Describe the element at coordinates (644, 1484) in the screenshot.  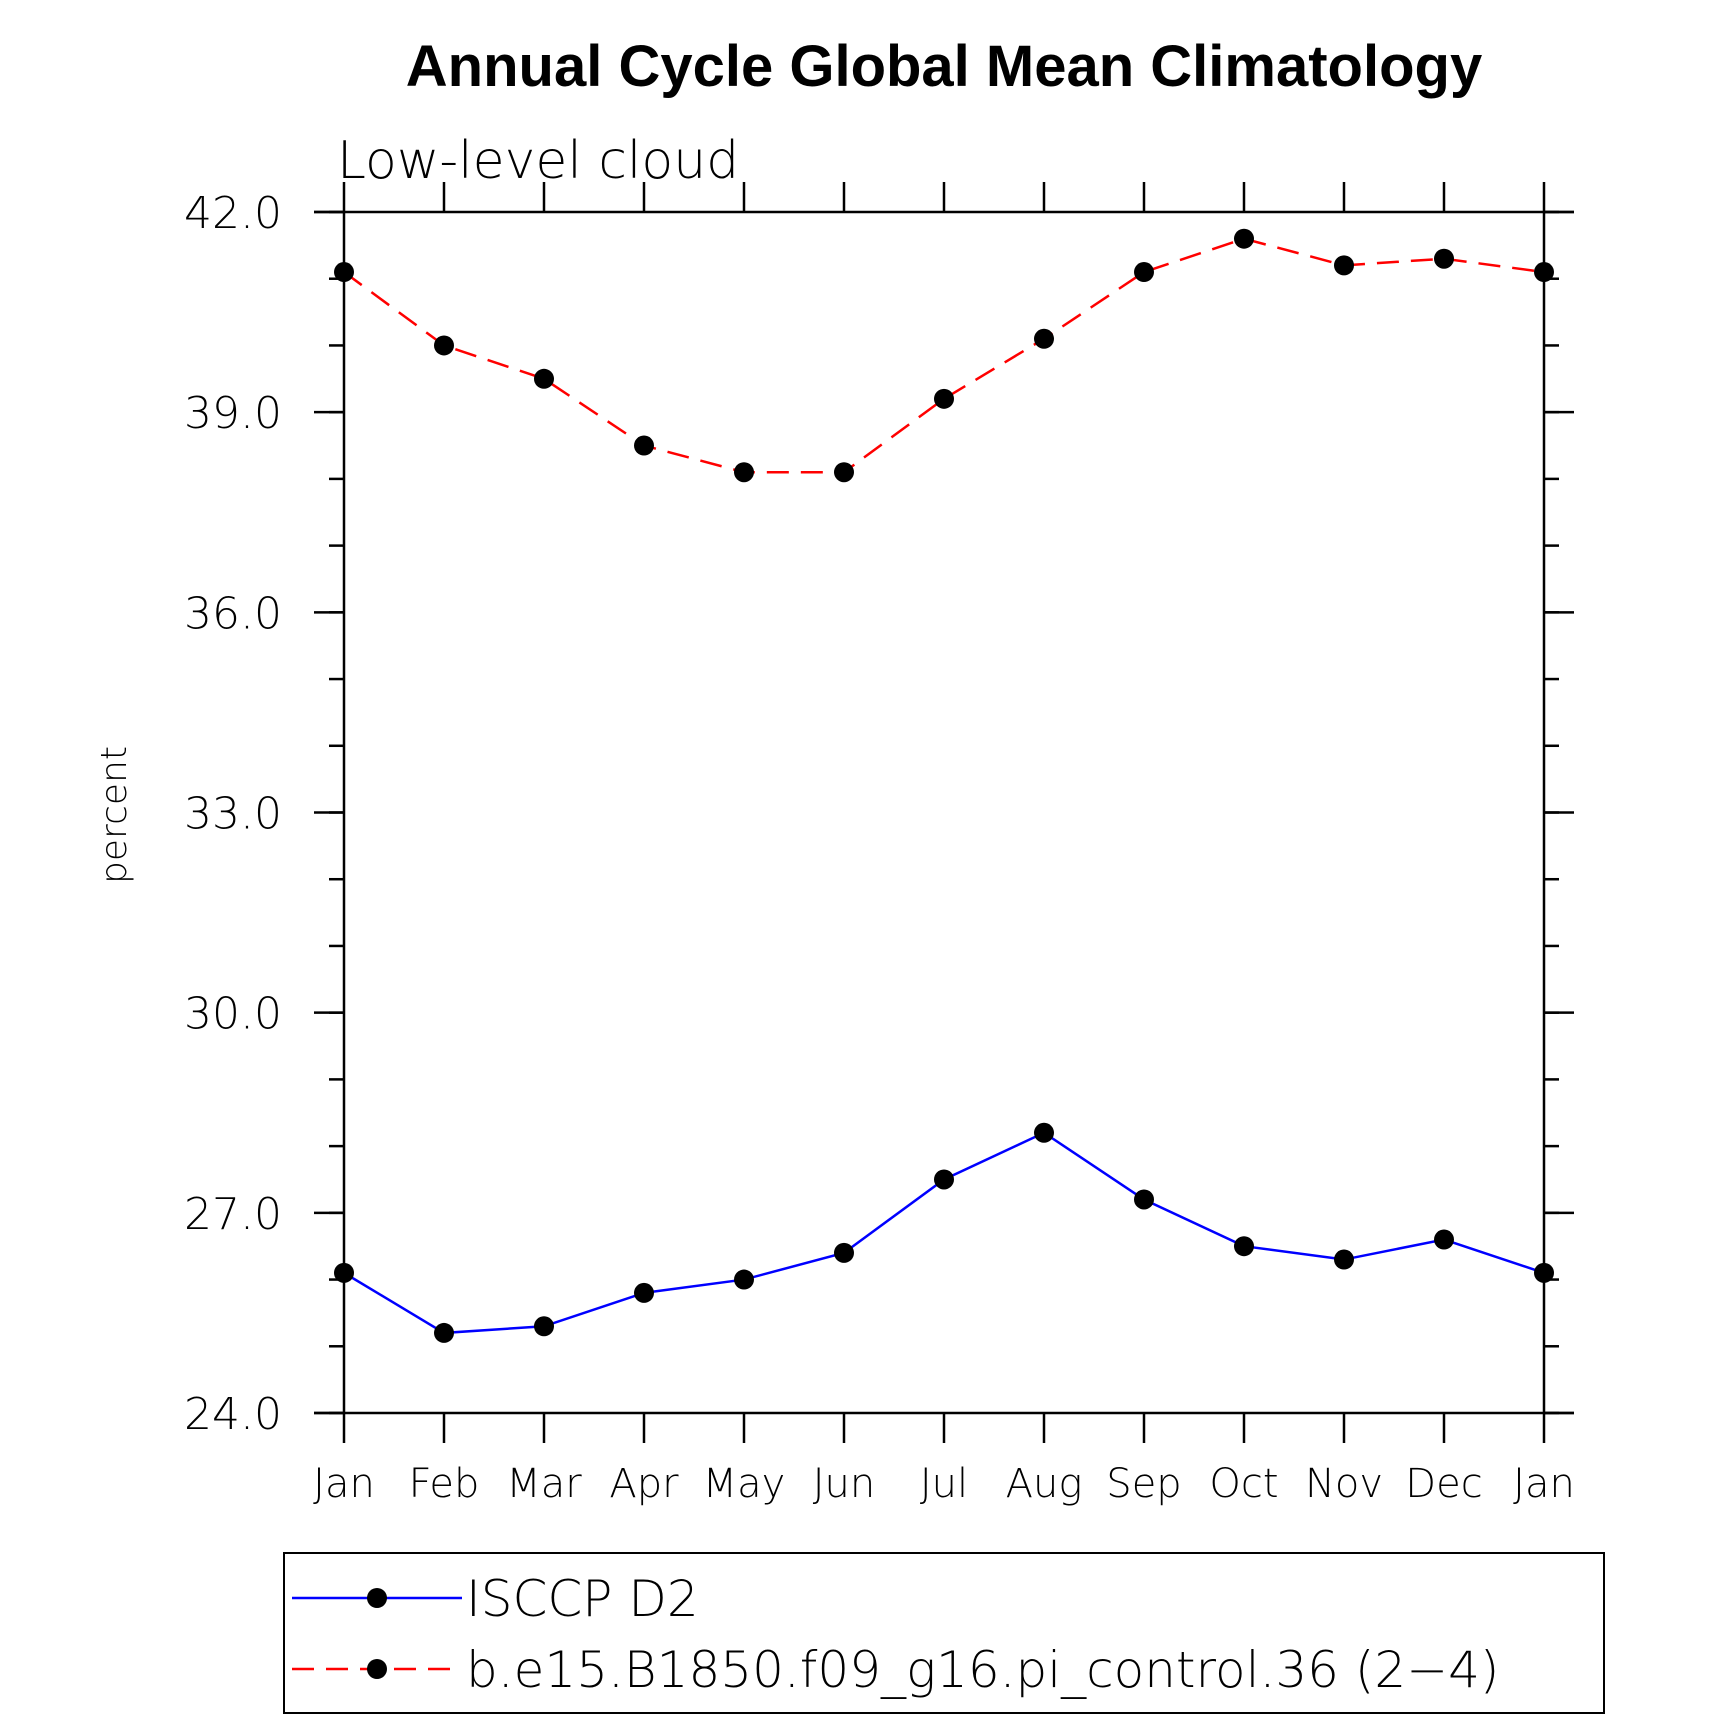
I see `x-tick-label: Apr` at that location.